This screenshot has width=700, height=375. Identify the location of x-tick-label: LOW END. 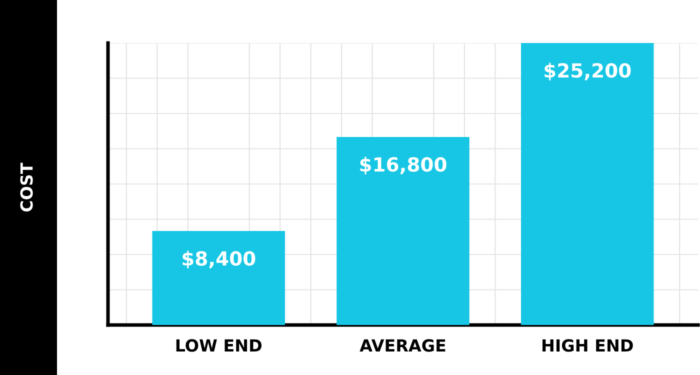
(219, 345).